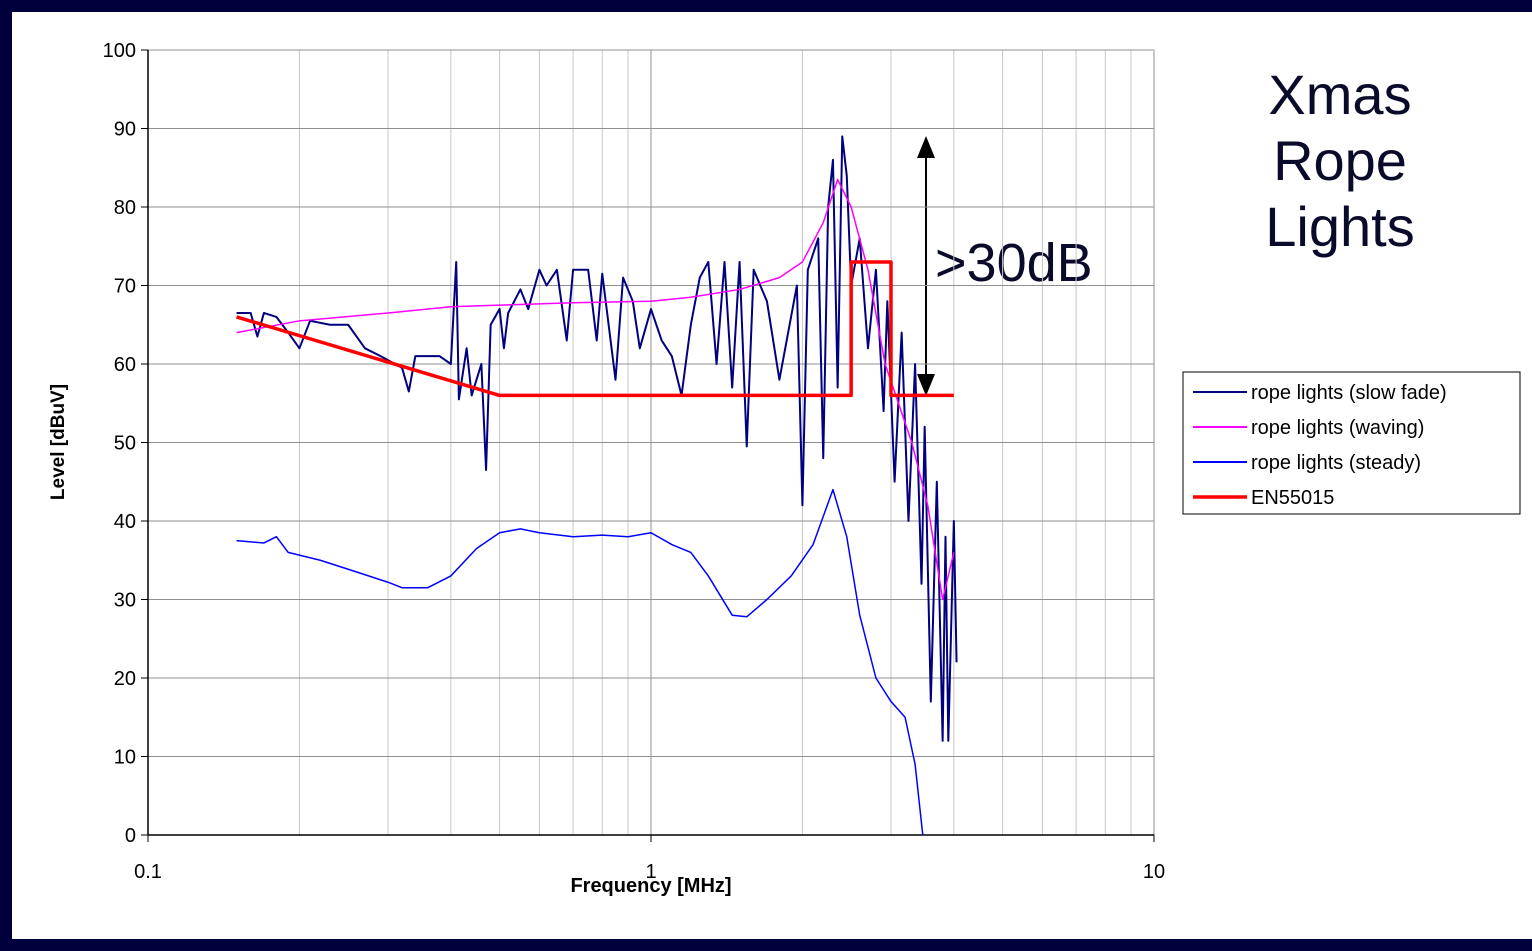 The image size is (1532, 951). What do you see at coordinates (650, 886) in the screenshot?
I see `x-axis-label: Frequency [MHz]` at bounding box center [650, 886].